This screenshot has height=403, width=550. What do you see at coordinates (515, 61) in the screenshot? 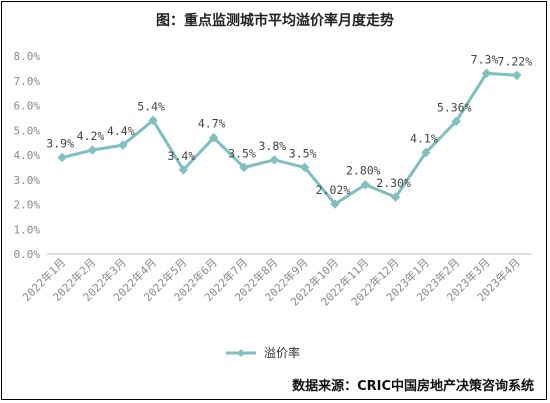
I see `data-label: 7.22%` at bounding box center [515, 61].